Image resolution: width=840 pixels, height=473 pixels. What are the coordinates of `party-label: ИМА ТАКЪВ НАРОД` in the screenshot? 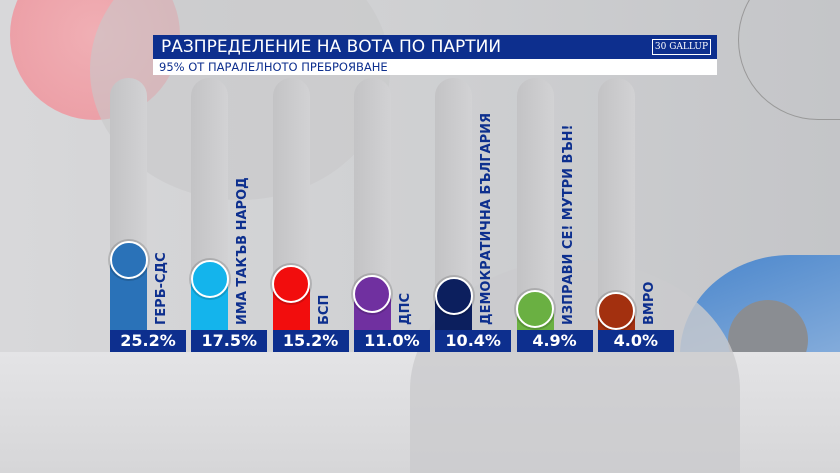 It's located at (243, 251).